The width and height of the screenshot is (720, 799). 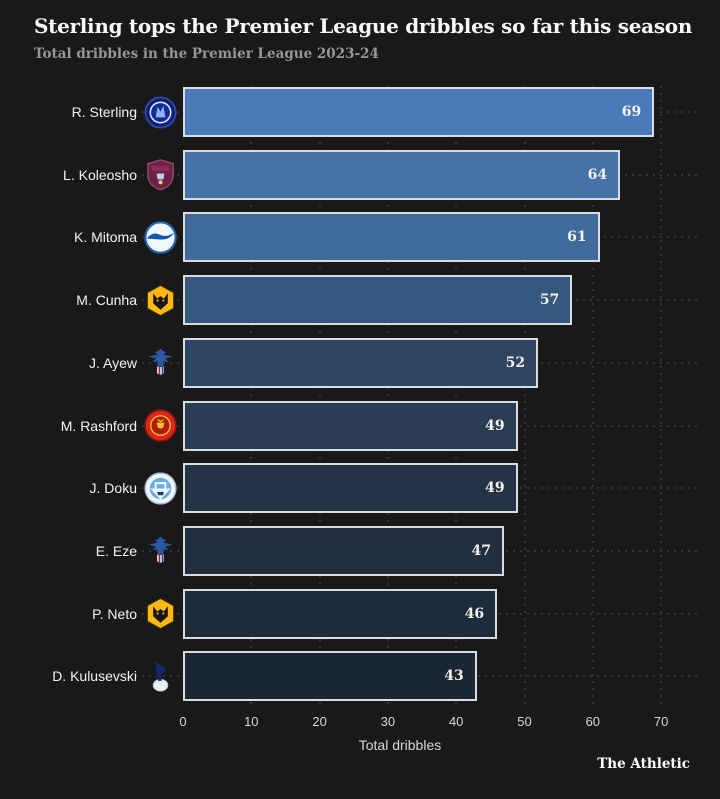 I want to click on bar-value: 57, so click(x=549, y=300).